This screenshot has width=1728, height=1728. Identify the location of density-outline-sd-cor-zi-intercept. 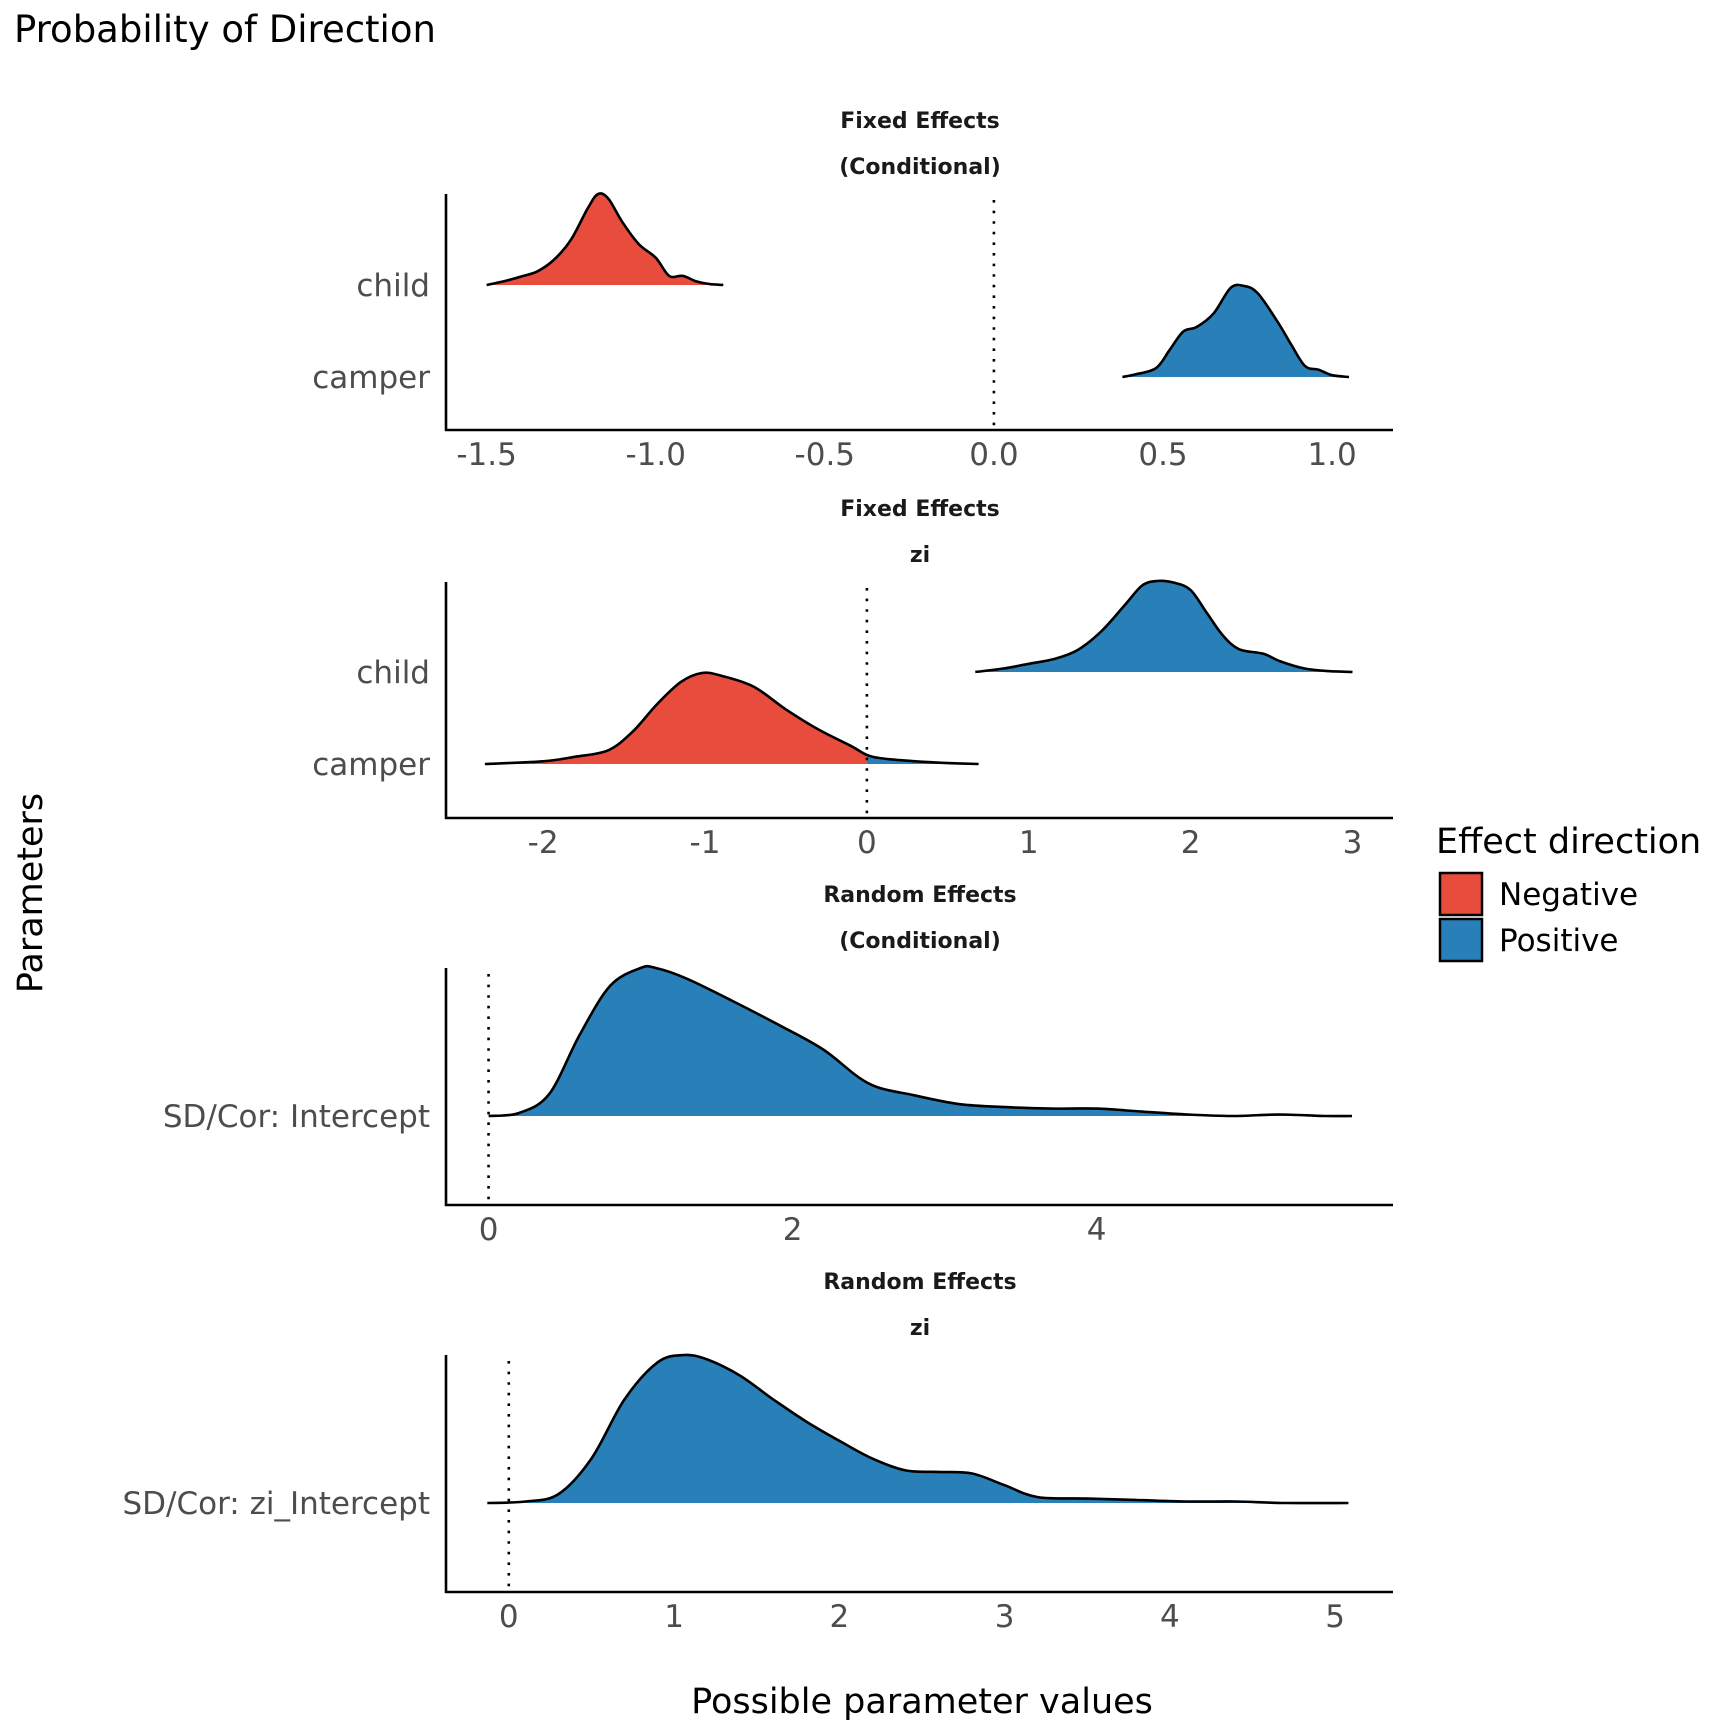
(918, 1429).